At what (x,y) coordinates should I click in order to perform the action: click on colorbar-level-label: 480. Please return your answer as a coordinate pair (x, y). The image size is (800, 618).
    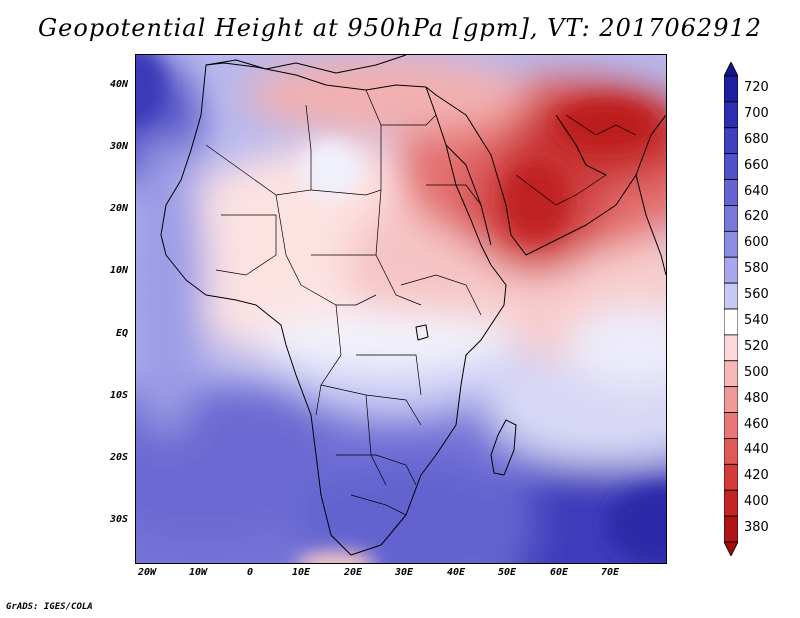
    Looking at the image, I should click on (756, 398).